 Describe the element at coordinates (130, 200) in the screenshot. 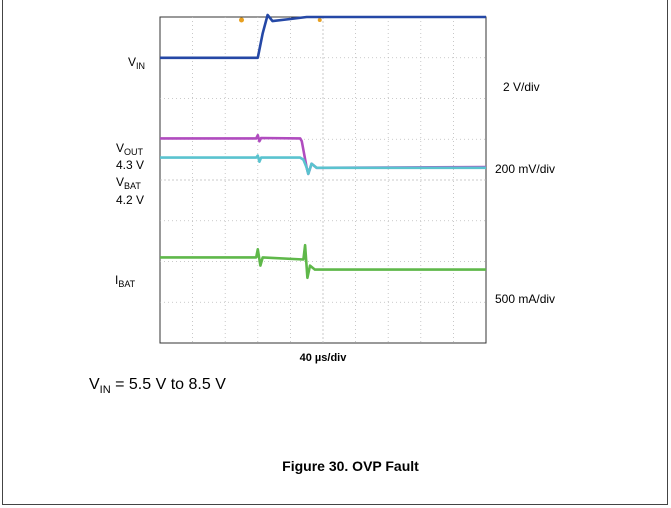

I see `channel-level-vbat: 4.2 V` at that location.